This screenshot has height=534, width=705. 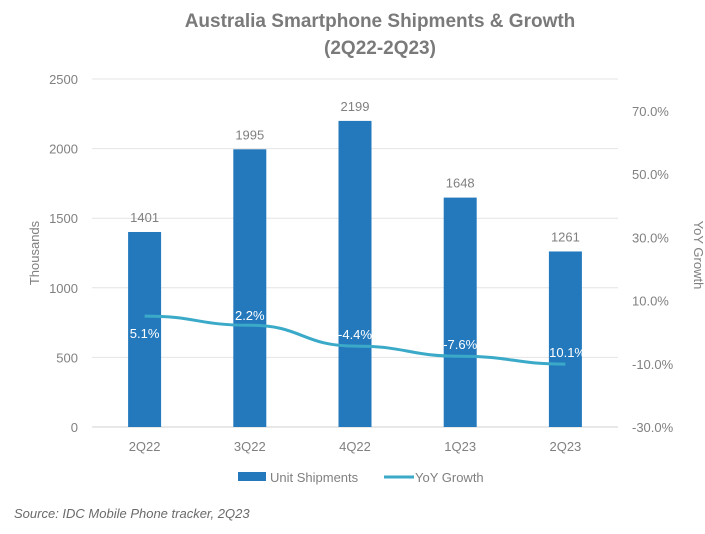 What do you see at coordinates (653, 364) in the screenshot?
I see `y2-tick-label: -10.0%` at bounding box center [653, 364].